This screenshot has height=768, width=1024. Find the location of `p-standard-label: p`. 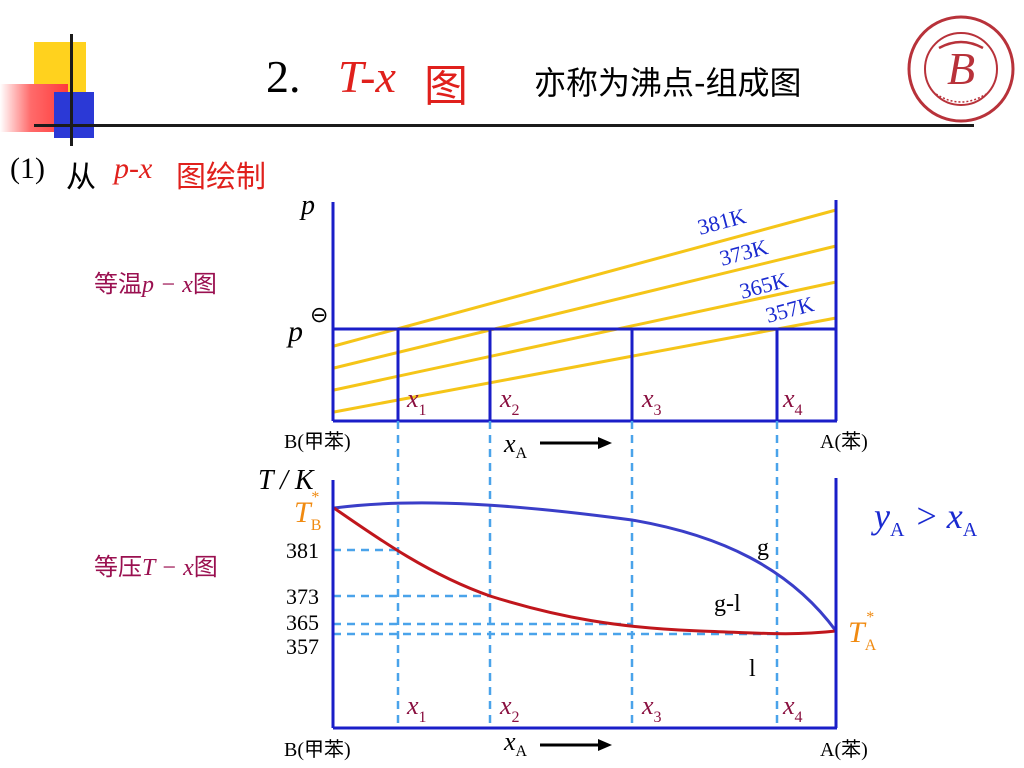

p-standard-label: p is located at coordinates (294, 331).